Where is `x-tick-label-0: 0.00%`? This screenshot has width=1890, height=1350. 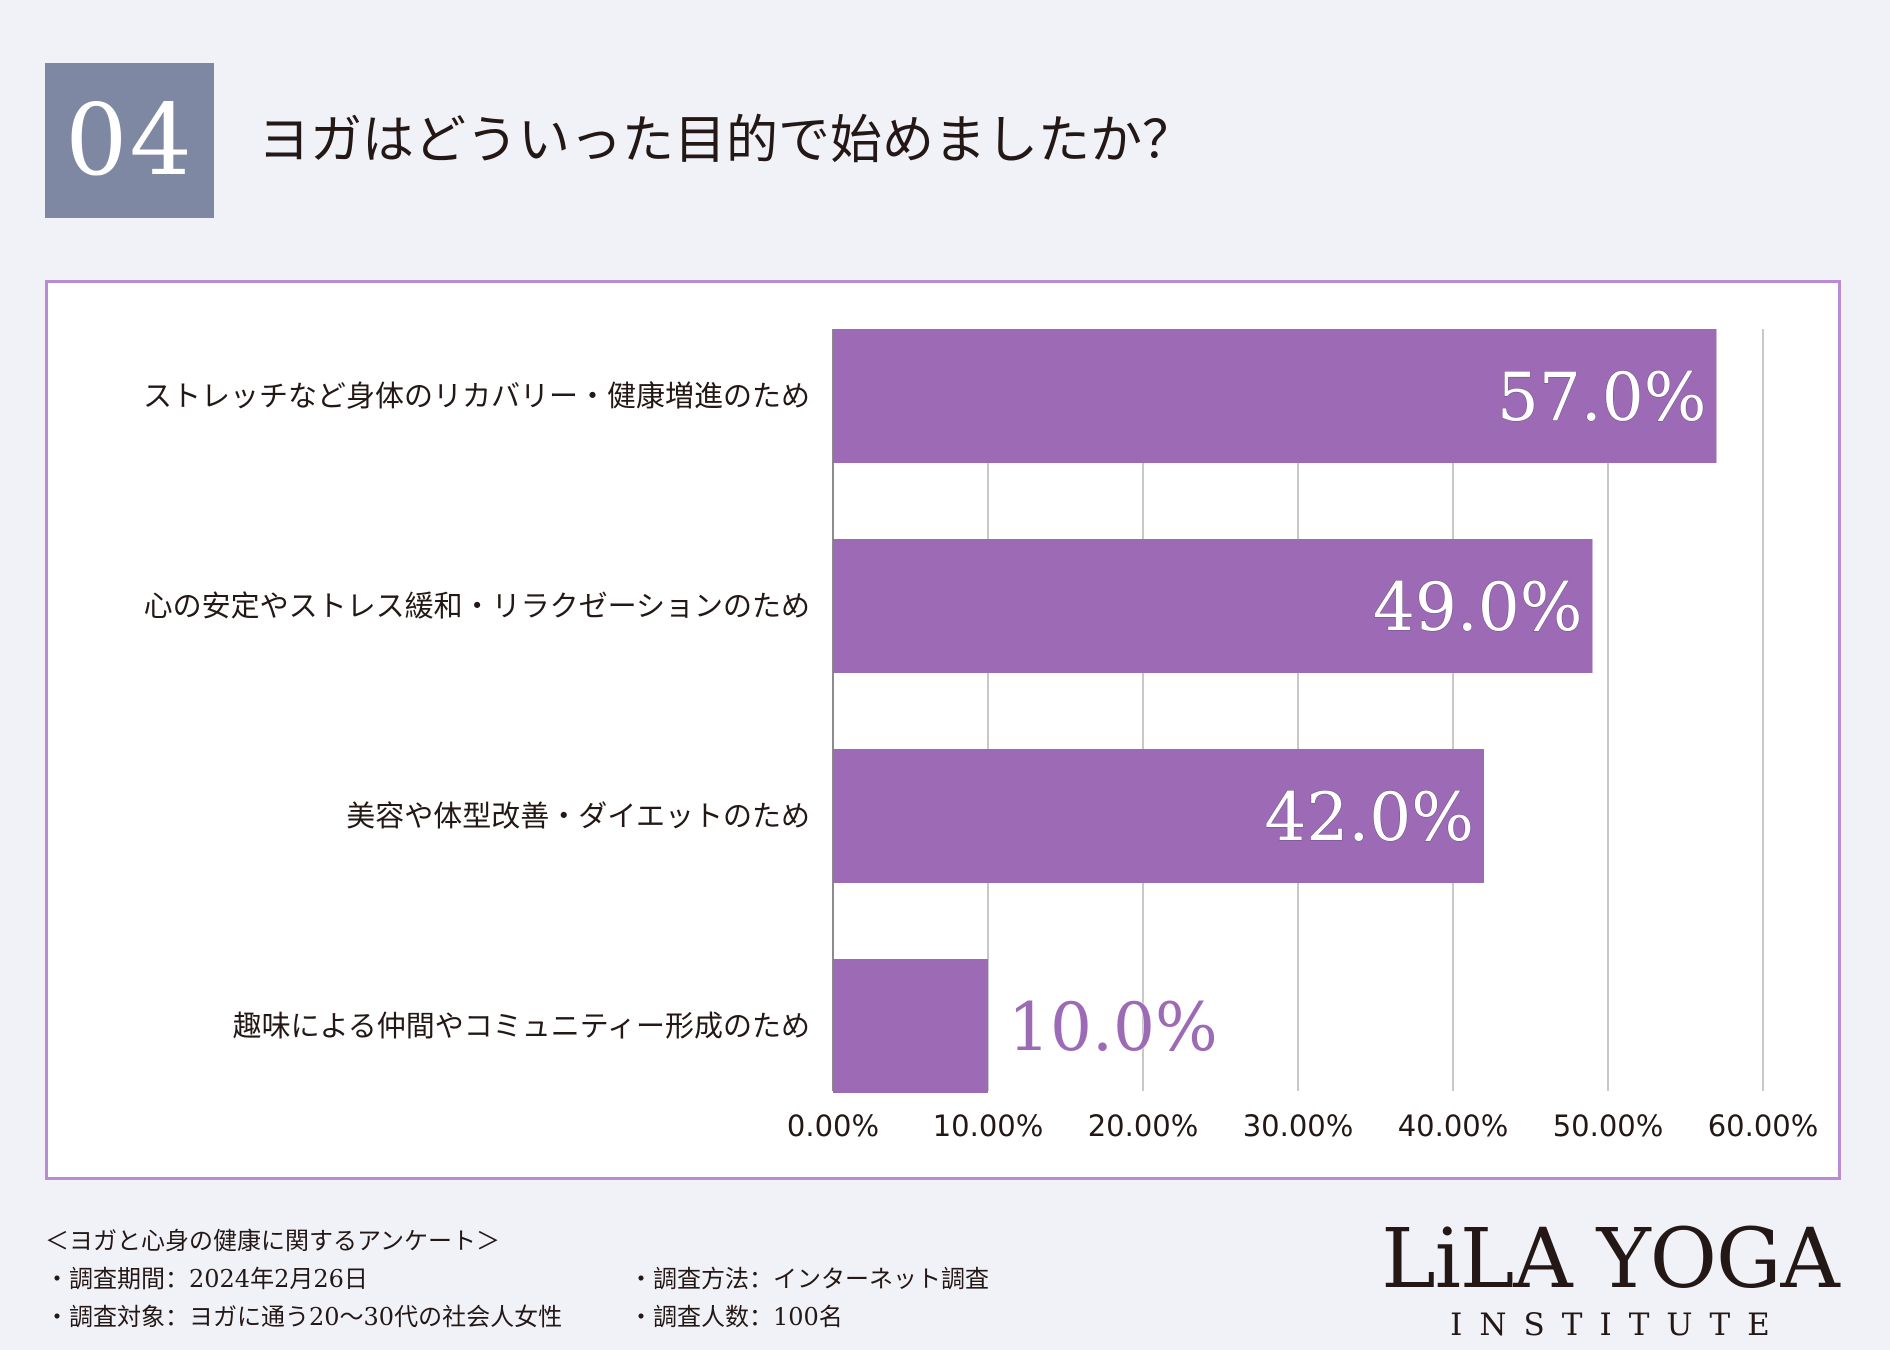
x-tick-label-0: 0.00% is located at coordinates (833, 1126).